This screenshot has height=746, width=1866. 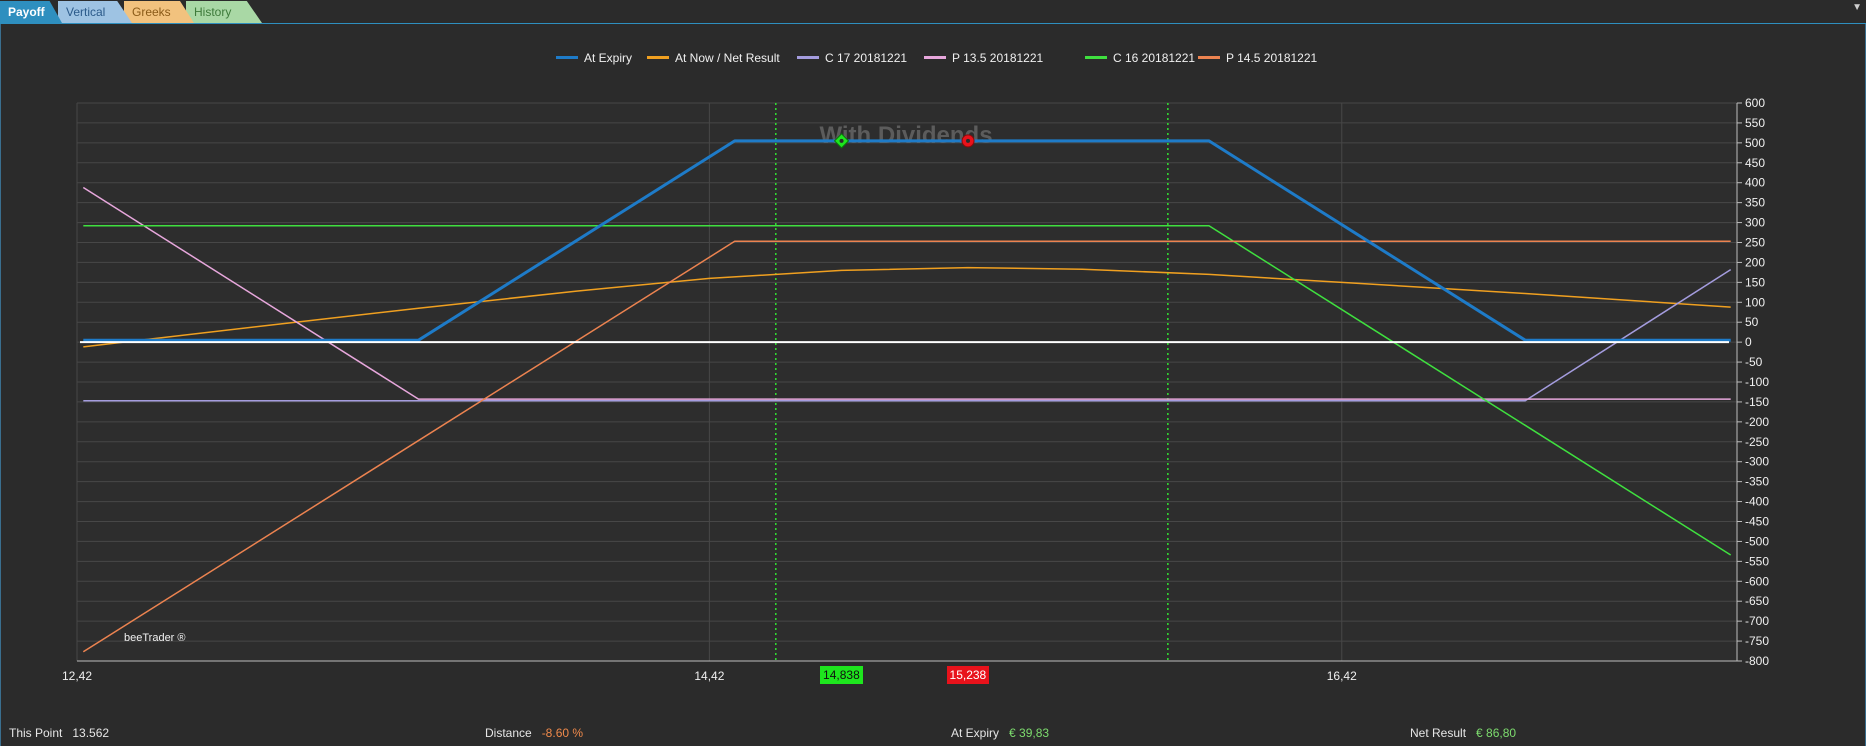 I want to click on y-tick-label: -300, so click(x=1757, y=462).